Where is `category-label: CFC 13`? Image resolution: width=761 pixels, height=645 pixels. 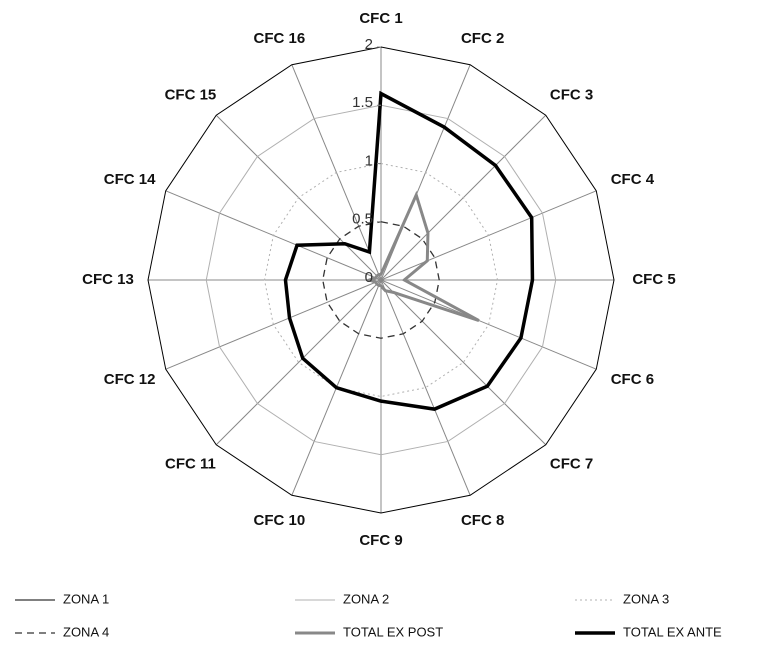 category-label: CFC 13 is located at coordinates (108, 279).